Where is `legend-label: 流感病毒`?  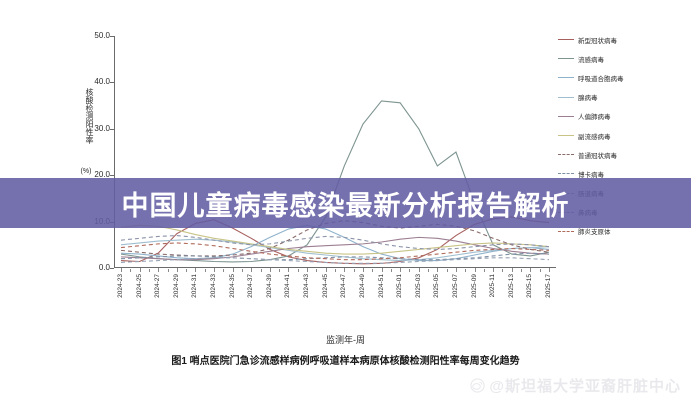
legend-label: 流感病毒 is located at coordinates (591, 60).